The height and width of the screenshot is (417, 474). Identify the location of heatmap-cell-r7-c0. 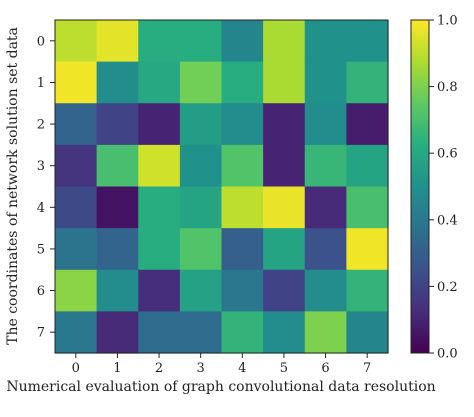
(76, 332).